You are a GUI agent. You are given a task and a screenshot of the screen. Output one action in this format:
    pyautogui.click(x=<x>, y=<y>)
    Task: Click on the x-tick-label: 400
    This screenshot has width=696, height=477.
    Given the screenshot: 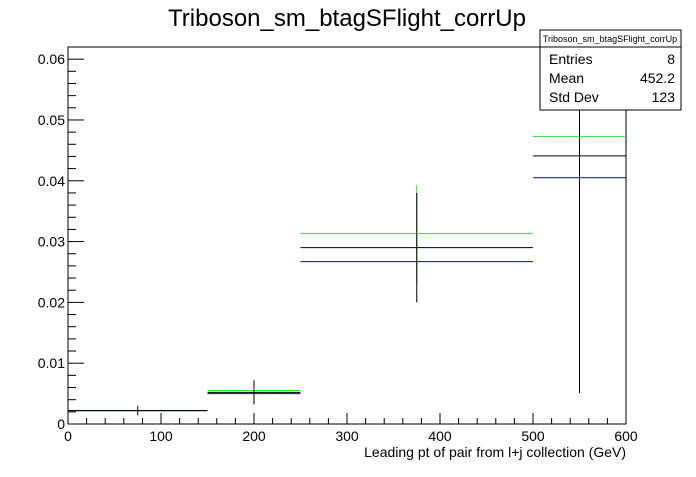 What is the action you would take?
    pyautogui.click(x=440, y=436)
    